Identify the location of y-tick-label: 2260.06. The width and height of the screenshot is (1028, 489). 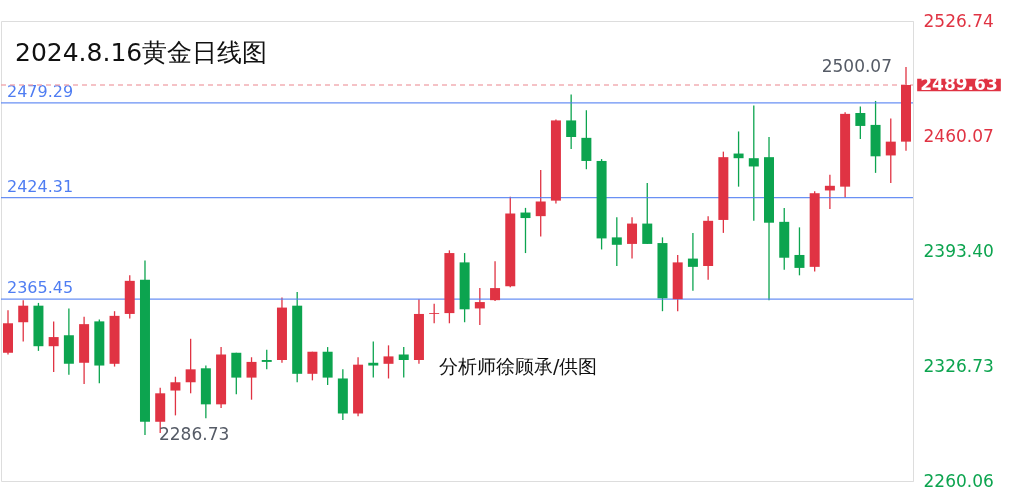
(958, 479).